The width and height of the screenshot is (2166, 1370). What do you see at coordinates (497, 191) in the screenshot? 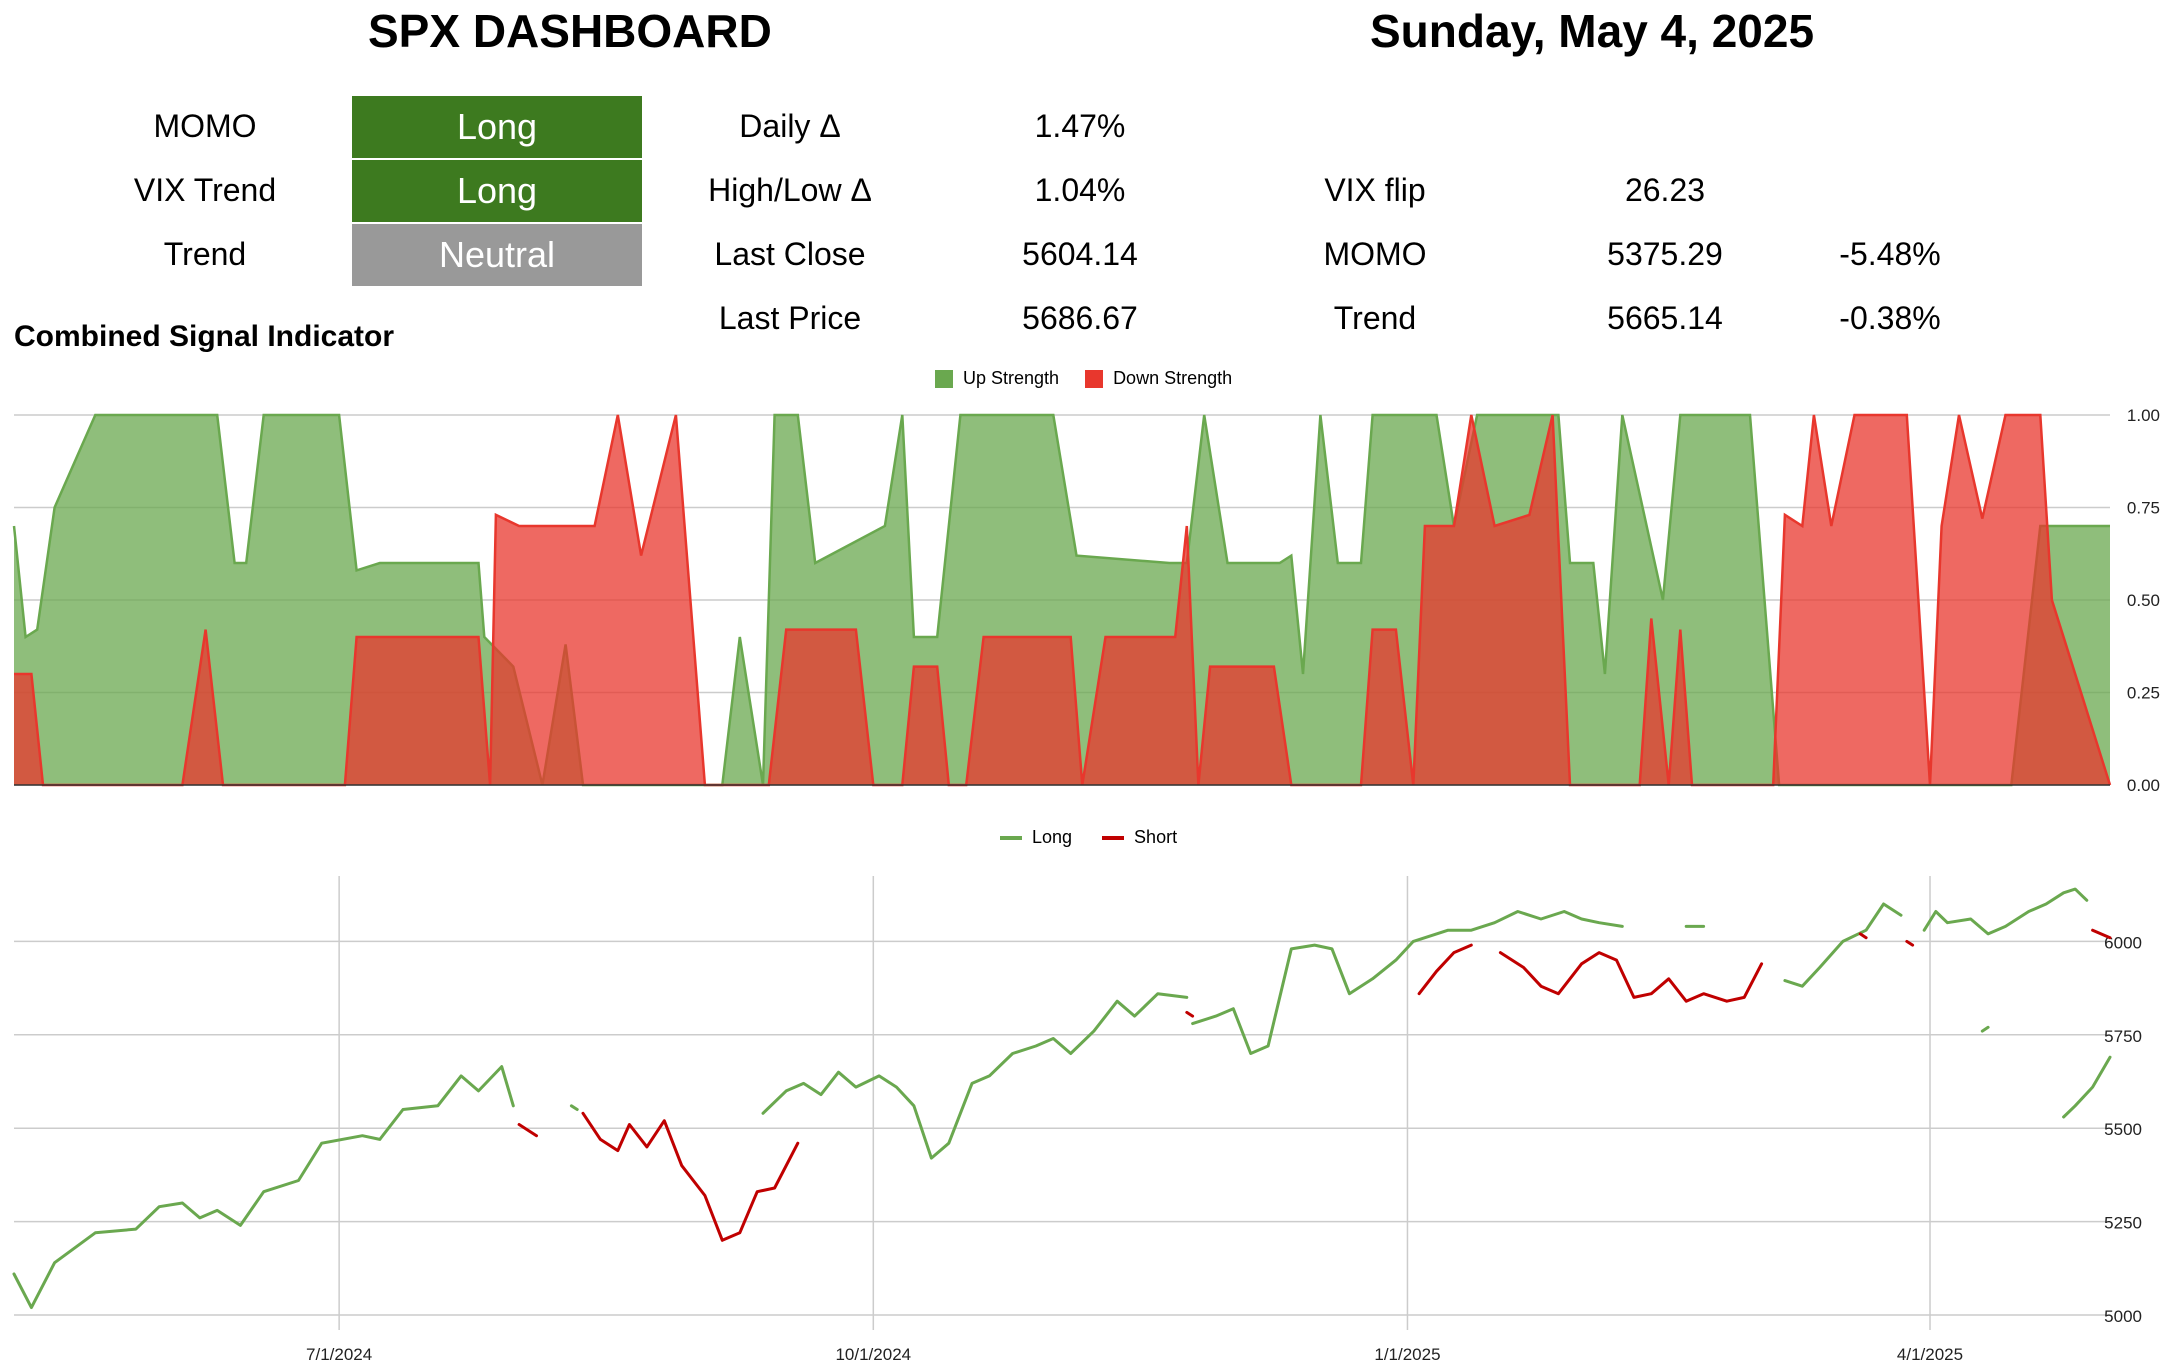
I see `signal-badge-vix-trend: Long` at bounding box center [497, 191].